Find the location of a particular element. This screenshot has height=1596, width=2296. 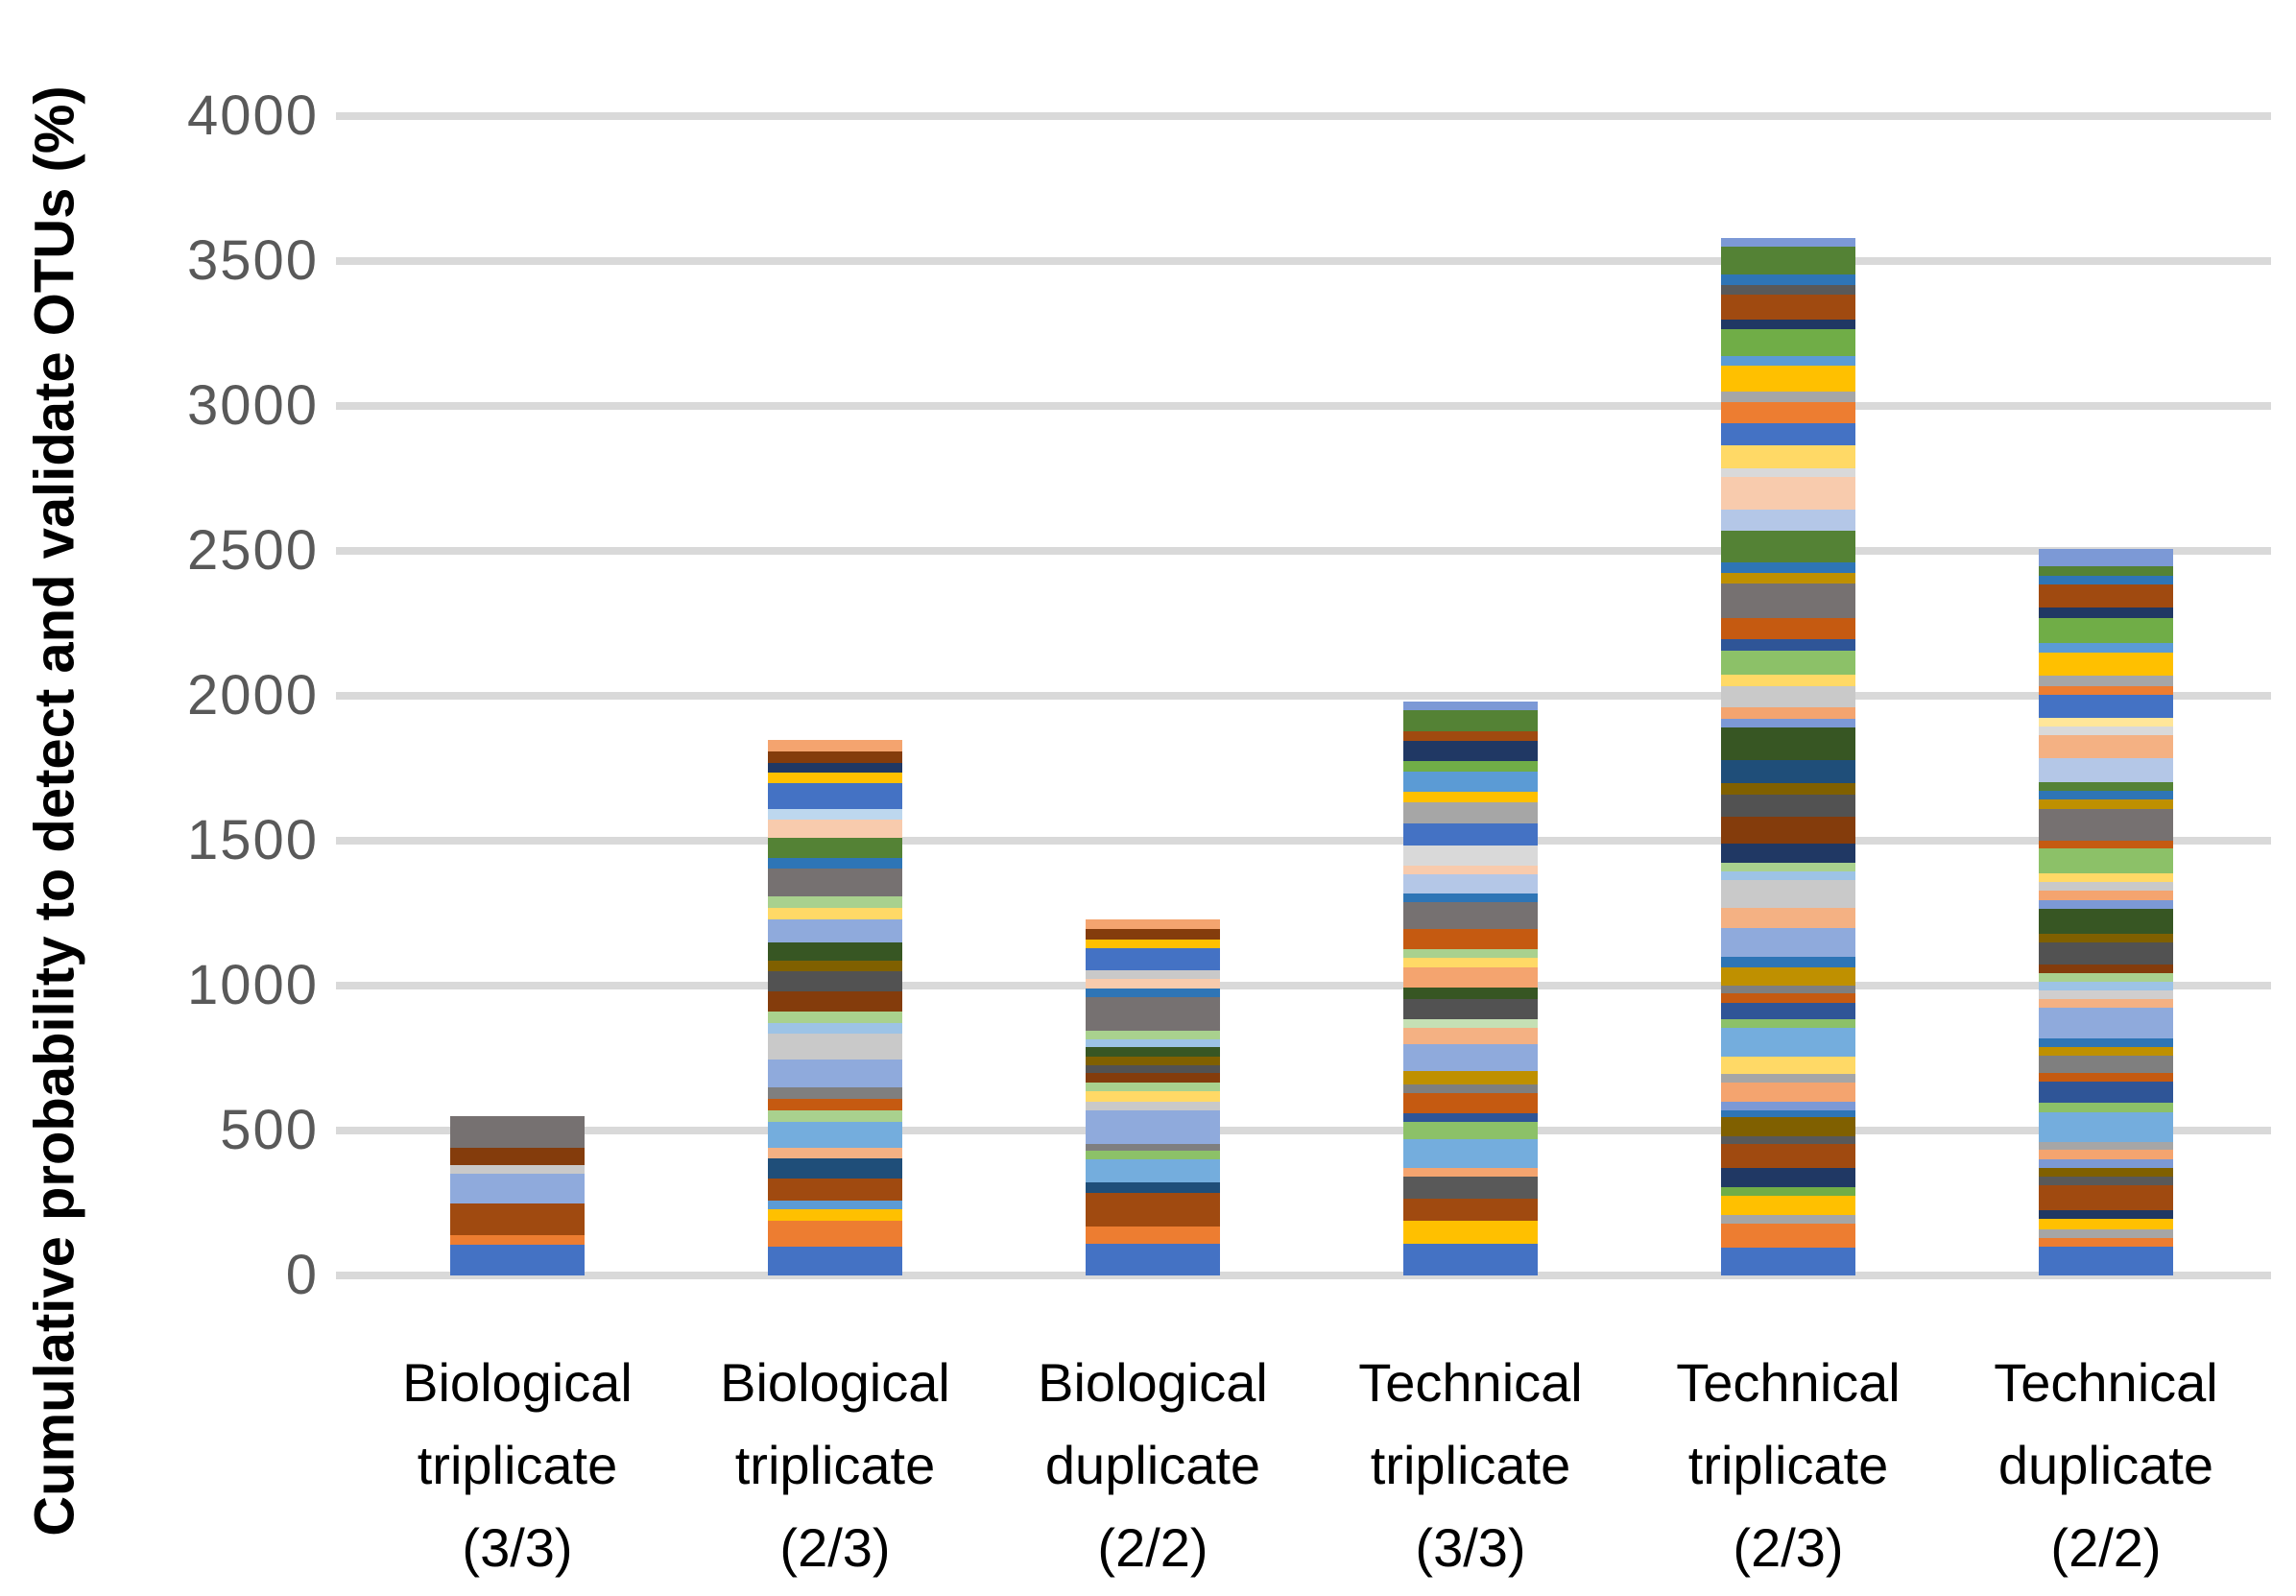

x-category-label-4: Technical triplicate (3/3) is located at coordinates (1471, 1465).